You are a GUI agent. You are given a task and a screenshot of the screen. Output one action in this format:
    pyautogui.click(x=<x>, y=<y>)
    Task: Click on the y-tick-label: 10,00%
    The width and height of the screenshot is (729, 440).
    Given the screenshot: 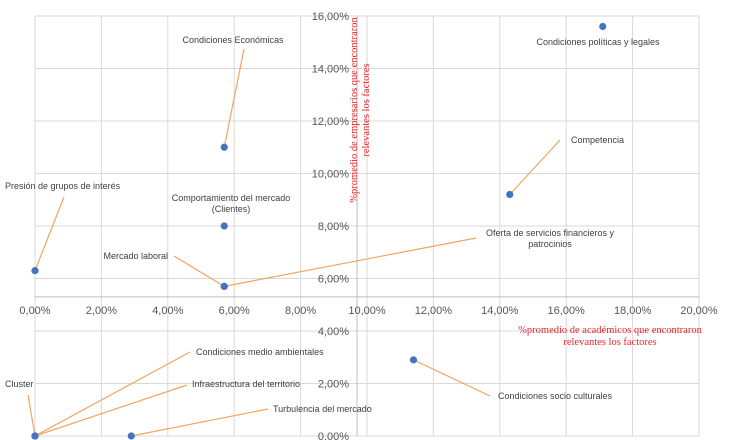 What is the action you would take?
    pyautogui.click(x=331, y=175)
    